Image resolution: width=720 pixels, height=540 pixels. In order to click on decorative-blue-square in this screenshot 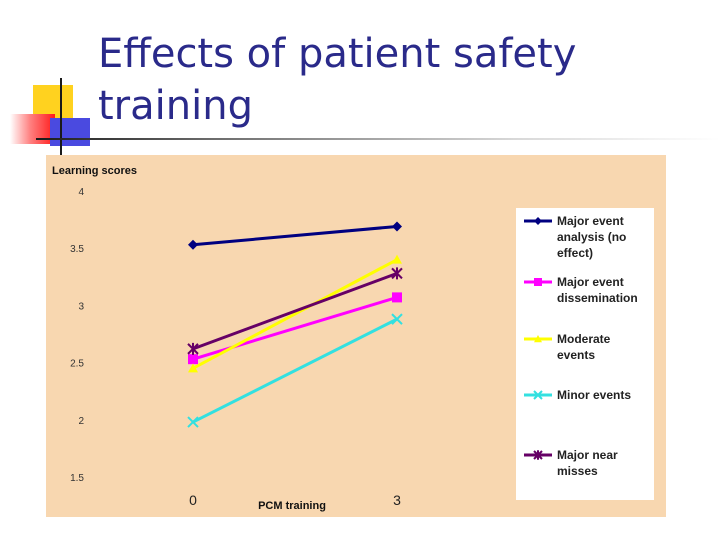, I will do `click(70, 132)`.